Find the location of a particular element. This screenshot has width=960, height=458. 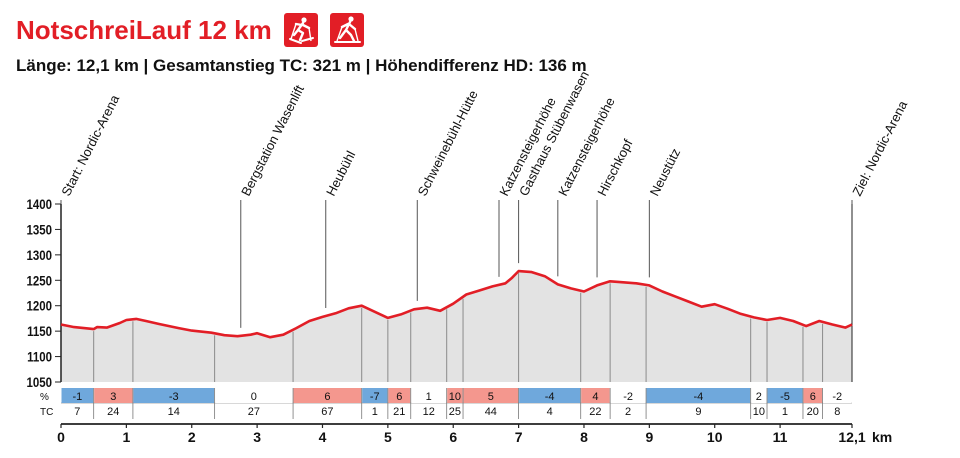

tc-value: 24 is located at coordinates (113, 412).